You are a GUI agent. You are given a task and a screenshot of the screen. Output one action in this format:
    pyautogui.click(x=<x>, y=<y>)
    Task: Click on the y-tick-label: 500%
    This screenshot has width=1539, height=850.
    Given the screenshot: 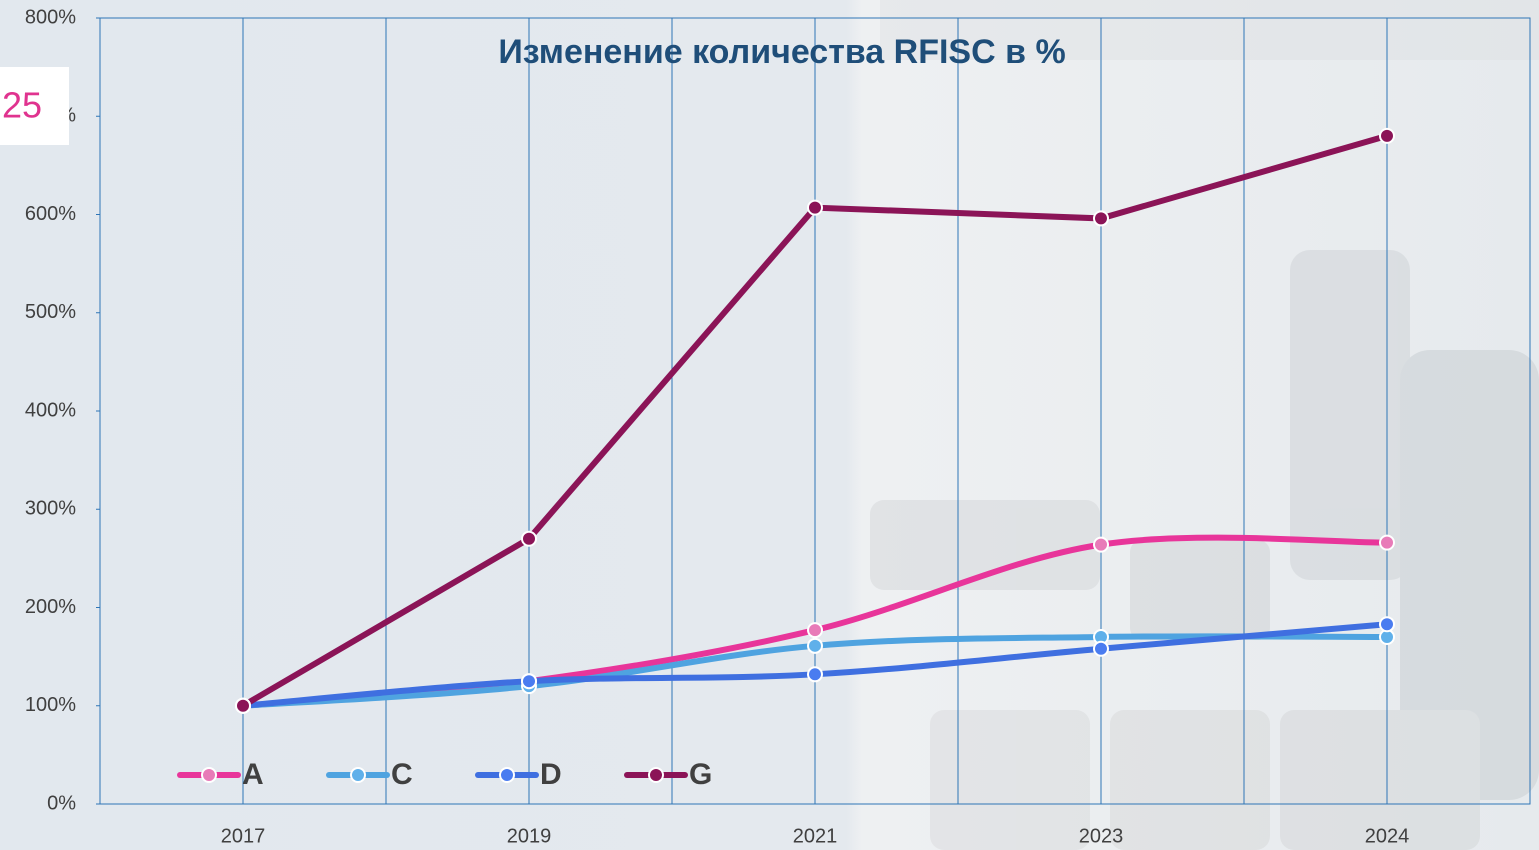 What is the action you would take?
    pyautogui.click(x=50, y=312)
    